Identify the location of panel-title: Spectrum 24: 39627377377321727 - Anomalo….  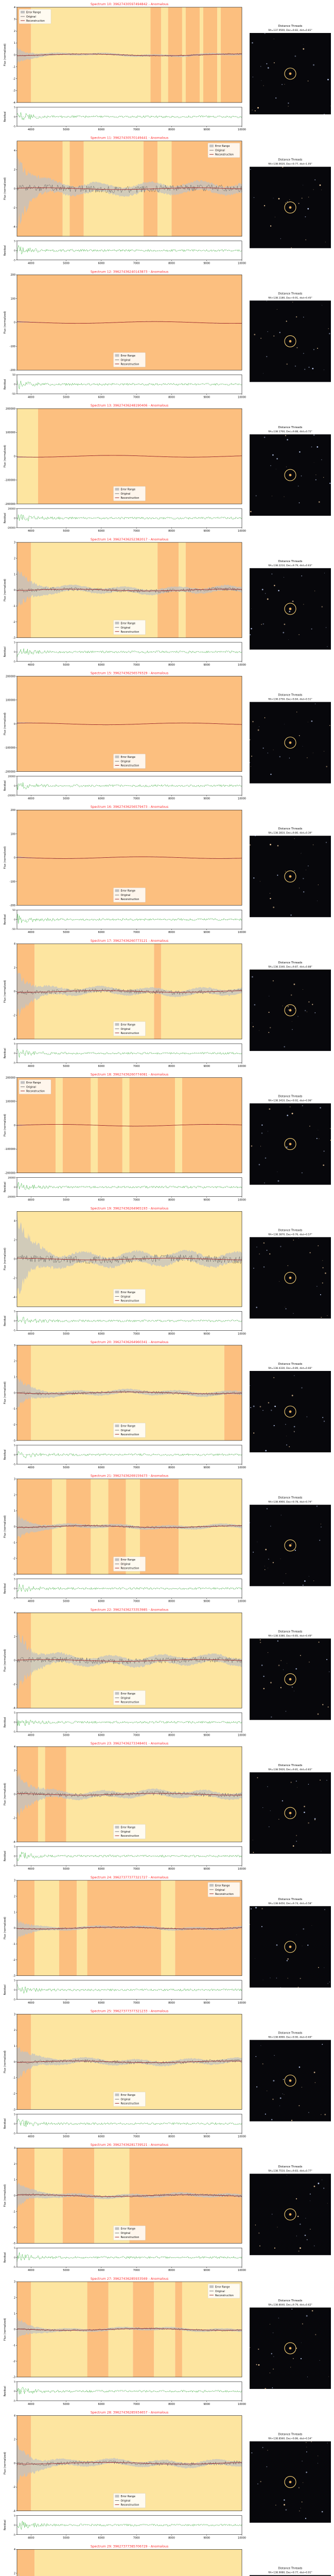
(129, 1877).